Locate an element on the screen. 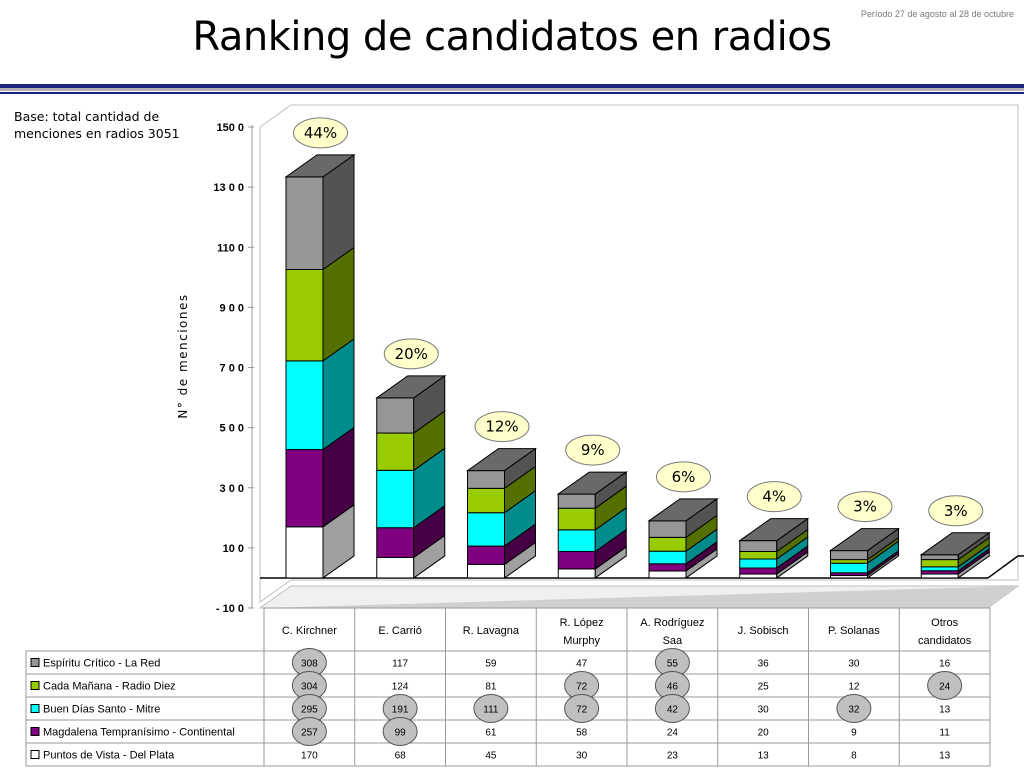  table-cell-value: 55 is located at coordinates (673, 664).